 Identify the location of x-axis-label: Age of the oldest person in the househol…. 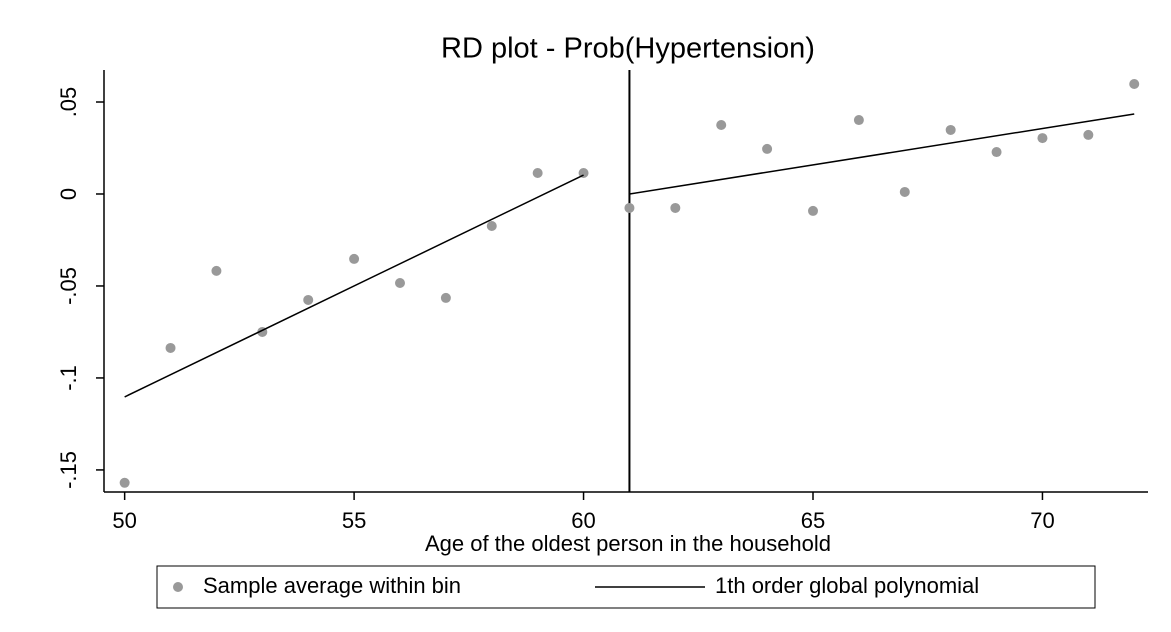
(628, 543).